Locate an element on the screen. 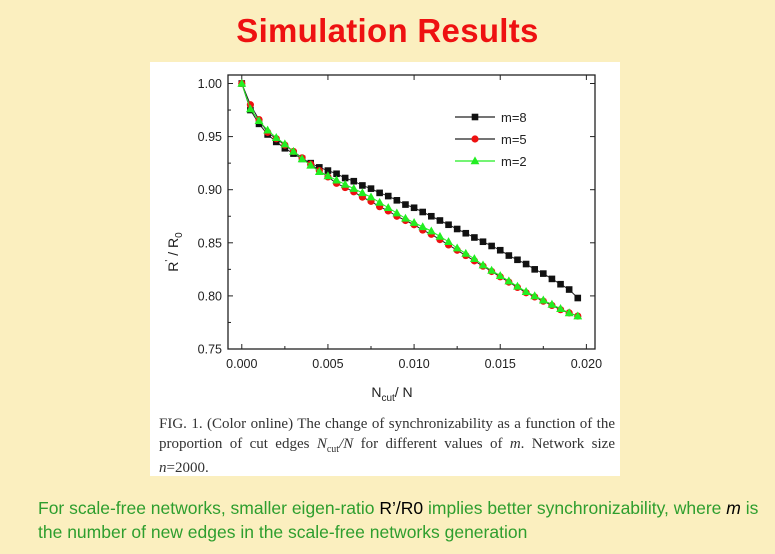 The height and width of the screenshot is (554, 775). legend-item-m-8: m=8 is located at coordinates (491, 117).